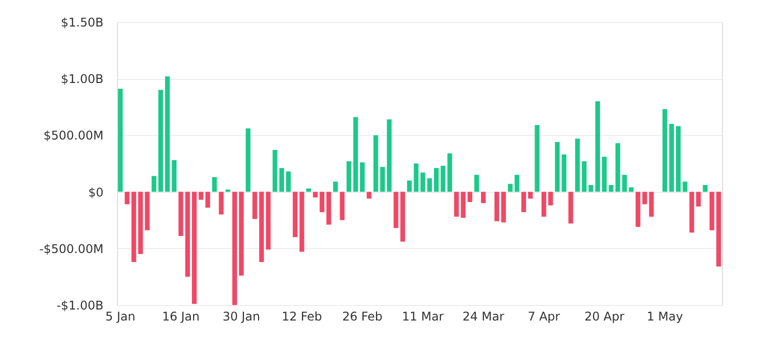 The image size is (766, 356). What do you see at coordinates (96, 192) in the screenshot?
I see `y-tick-label: $0` at bounding box center [96, 192].